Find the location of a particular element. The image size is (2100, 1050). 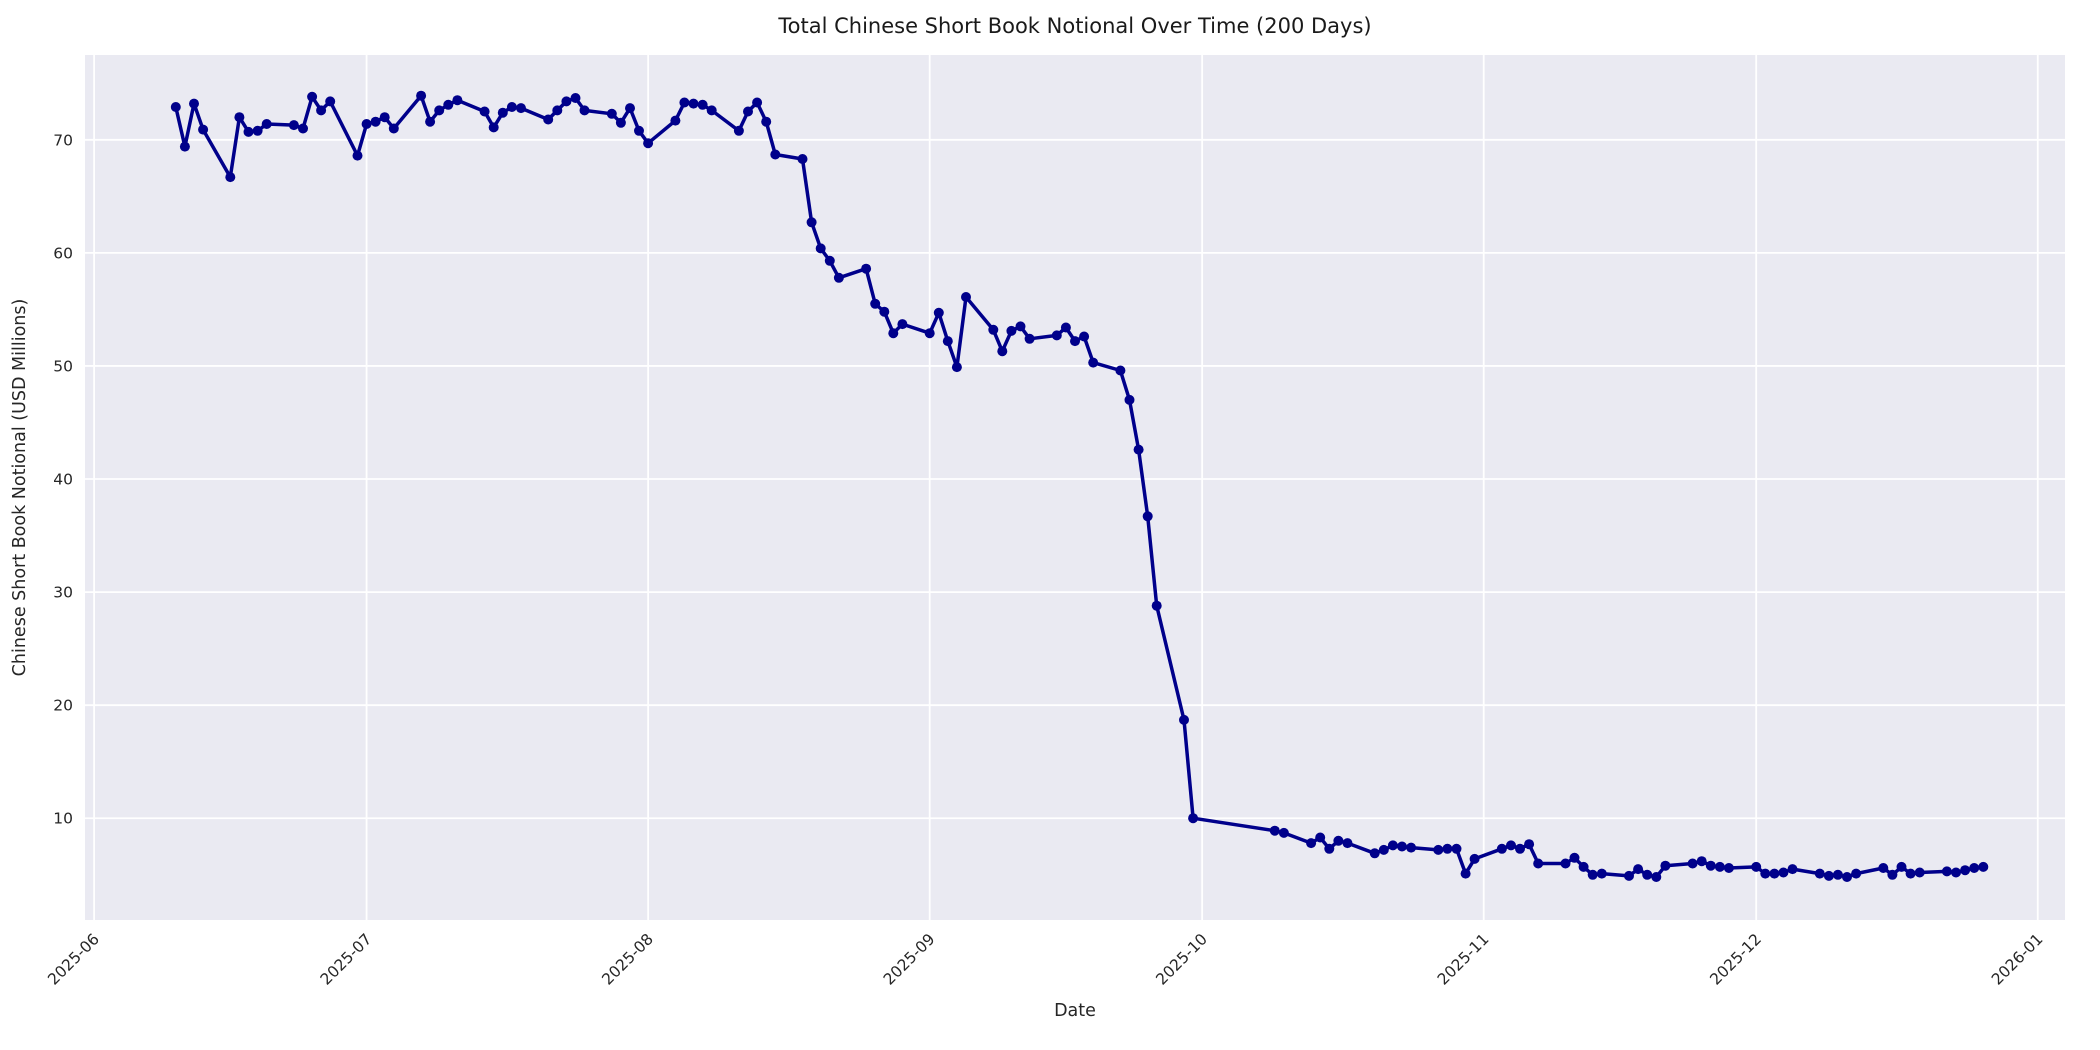

x-tick-label: 2025-10 is located at coordinates (1181, 959).